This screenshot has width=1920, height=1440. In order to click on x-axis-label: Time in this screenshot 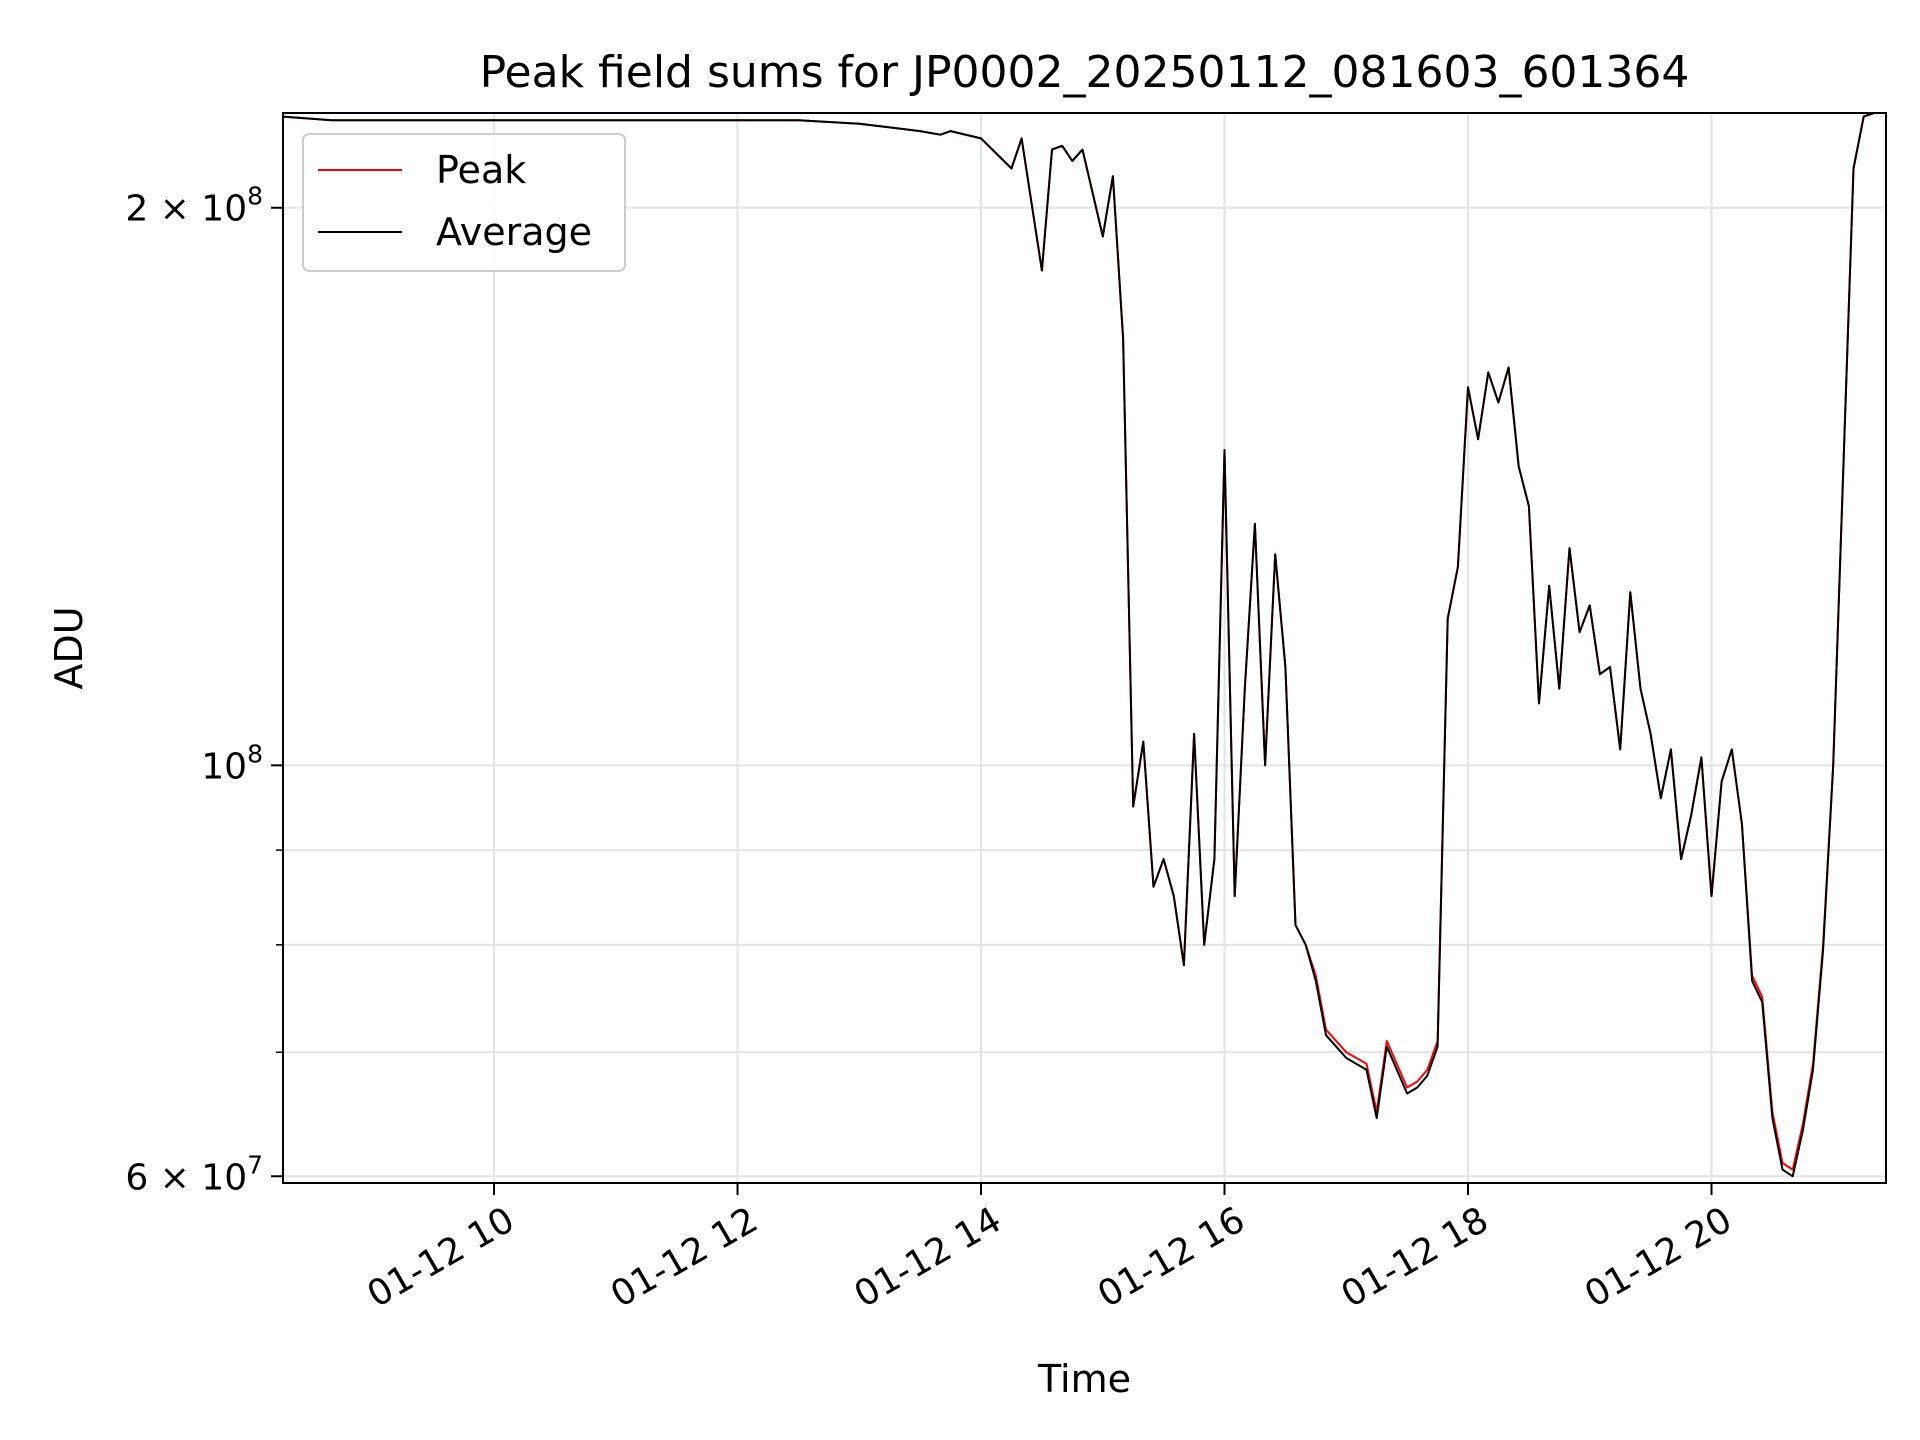, I will do `click(1084, 1379)`.